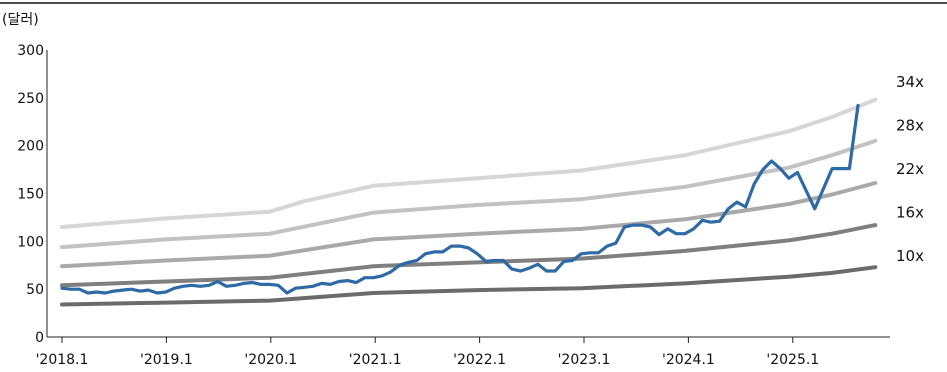 This screenshot has width=947, height=372. What do you see at coordinates (35, 290) in the screenshot?
I see `y-tick-label: 50` at bounding box center [35, 290].